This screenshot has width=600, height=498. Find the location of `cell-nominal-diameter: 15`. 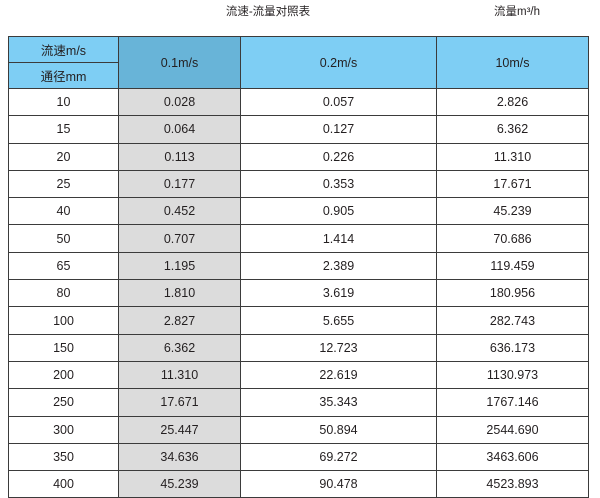

cell-nominal-diameter: 15 is located at coordinates (63, 129).